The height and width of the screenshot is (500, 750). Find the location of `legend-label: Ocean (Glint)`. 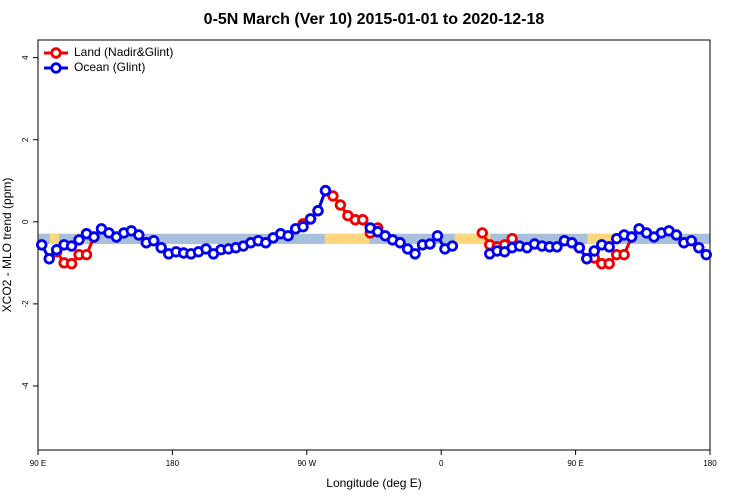

legend-label: Ocean (Glint) is located at coordinates (109, 67).